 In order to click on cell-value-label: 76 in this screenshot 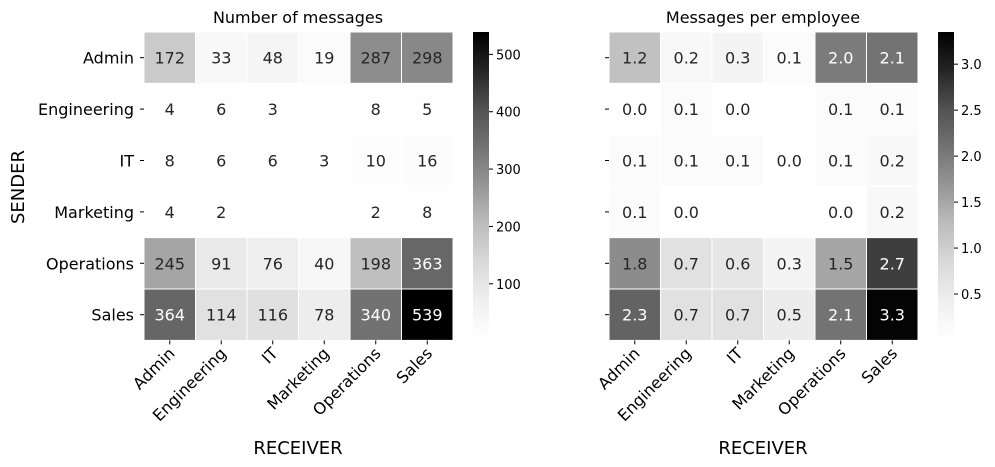, I will do `click(273, 263)`.